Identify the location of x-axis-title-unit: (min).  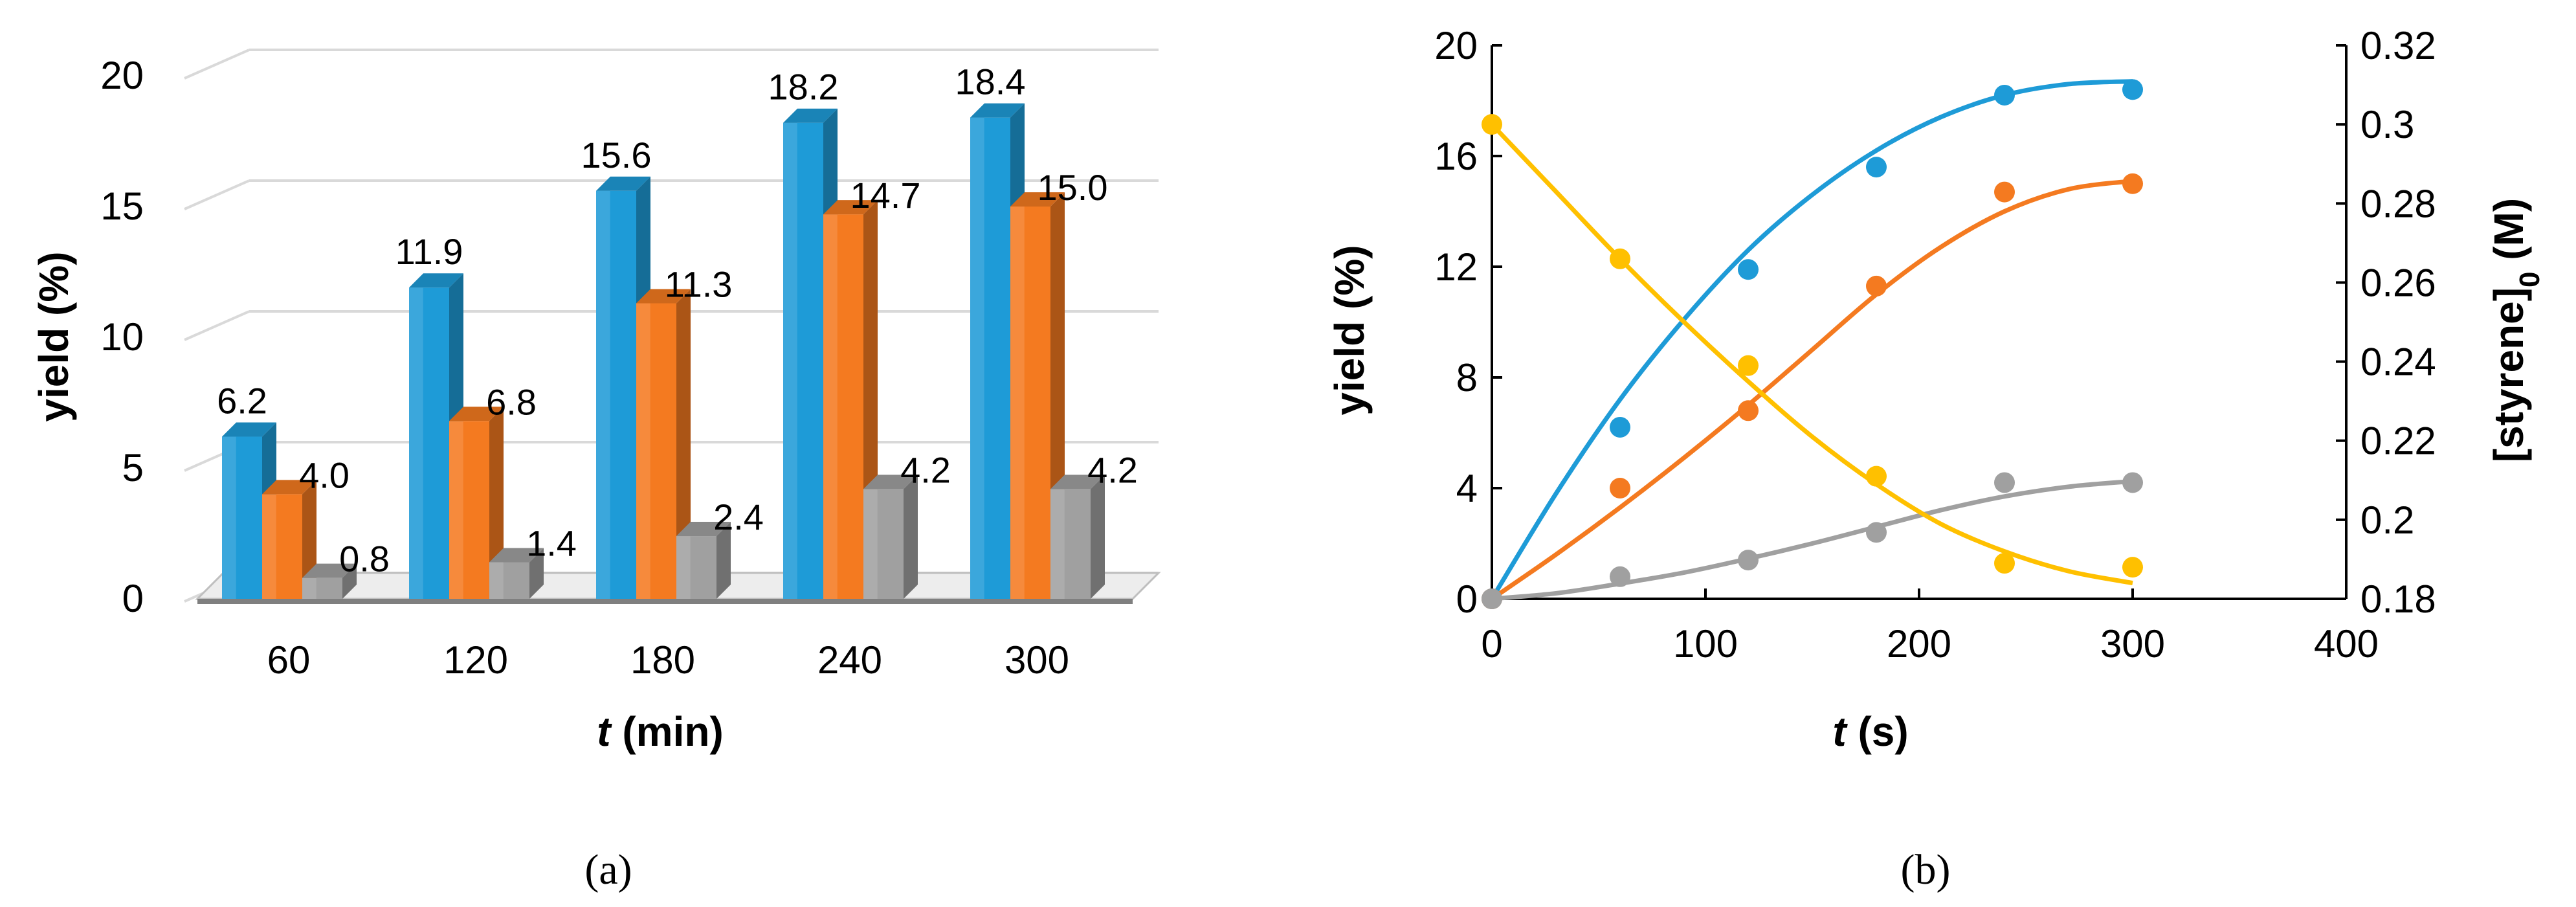
(667, 732).